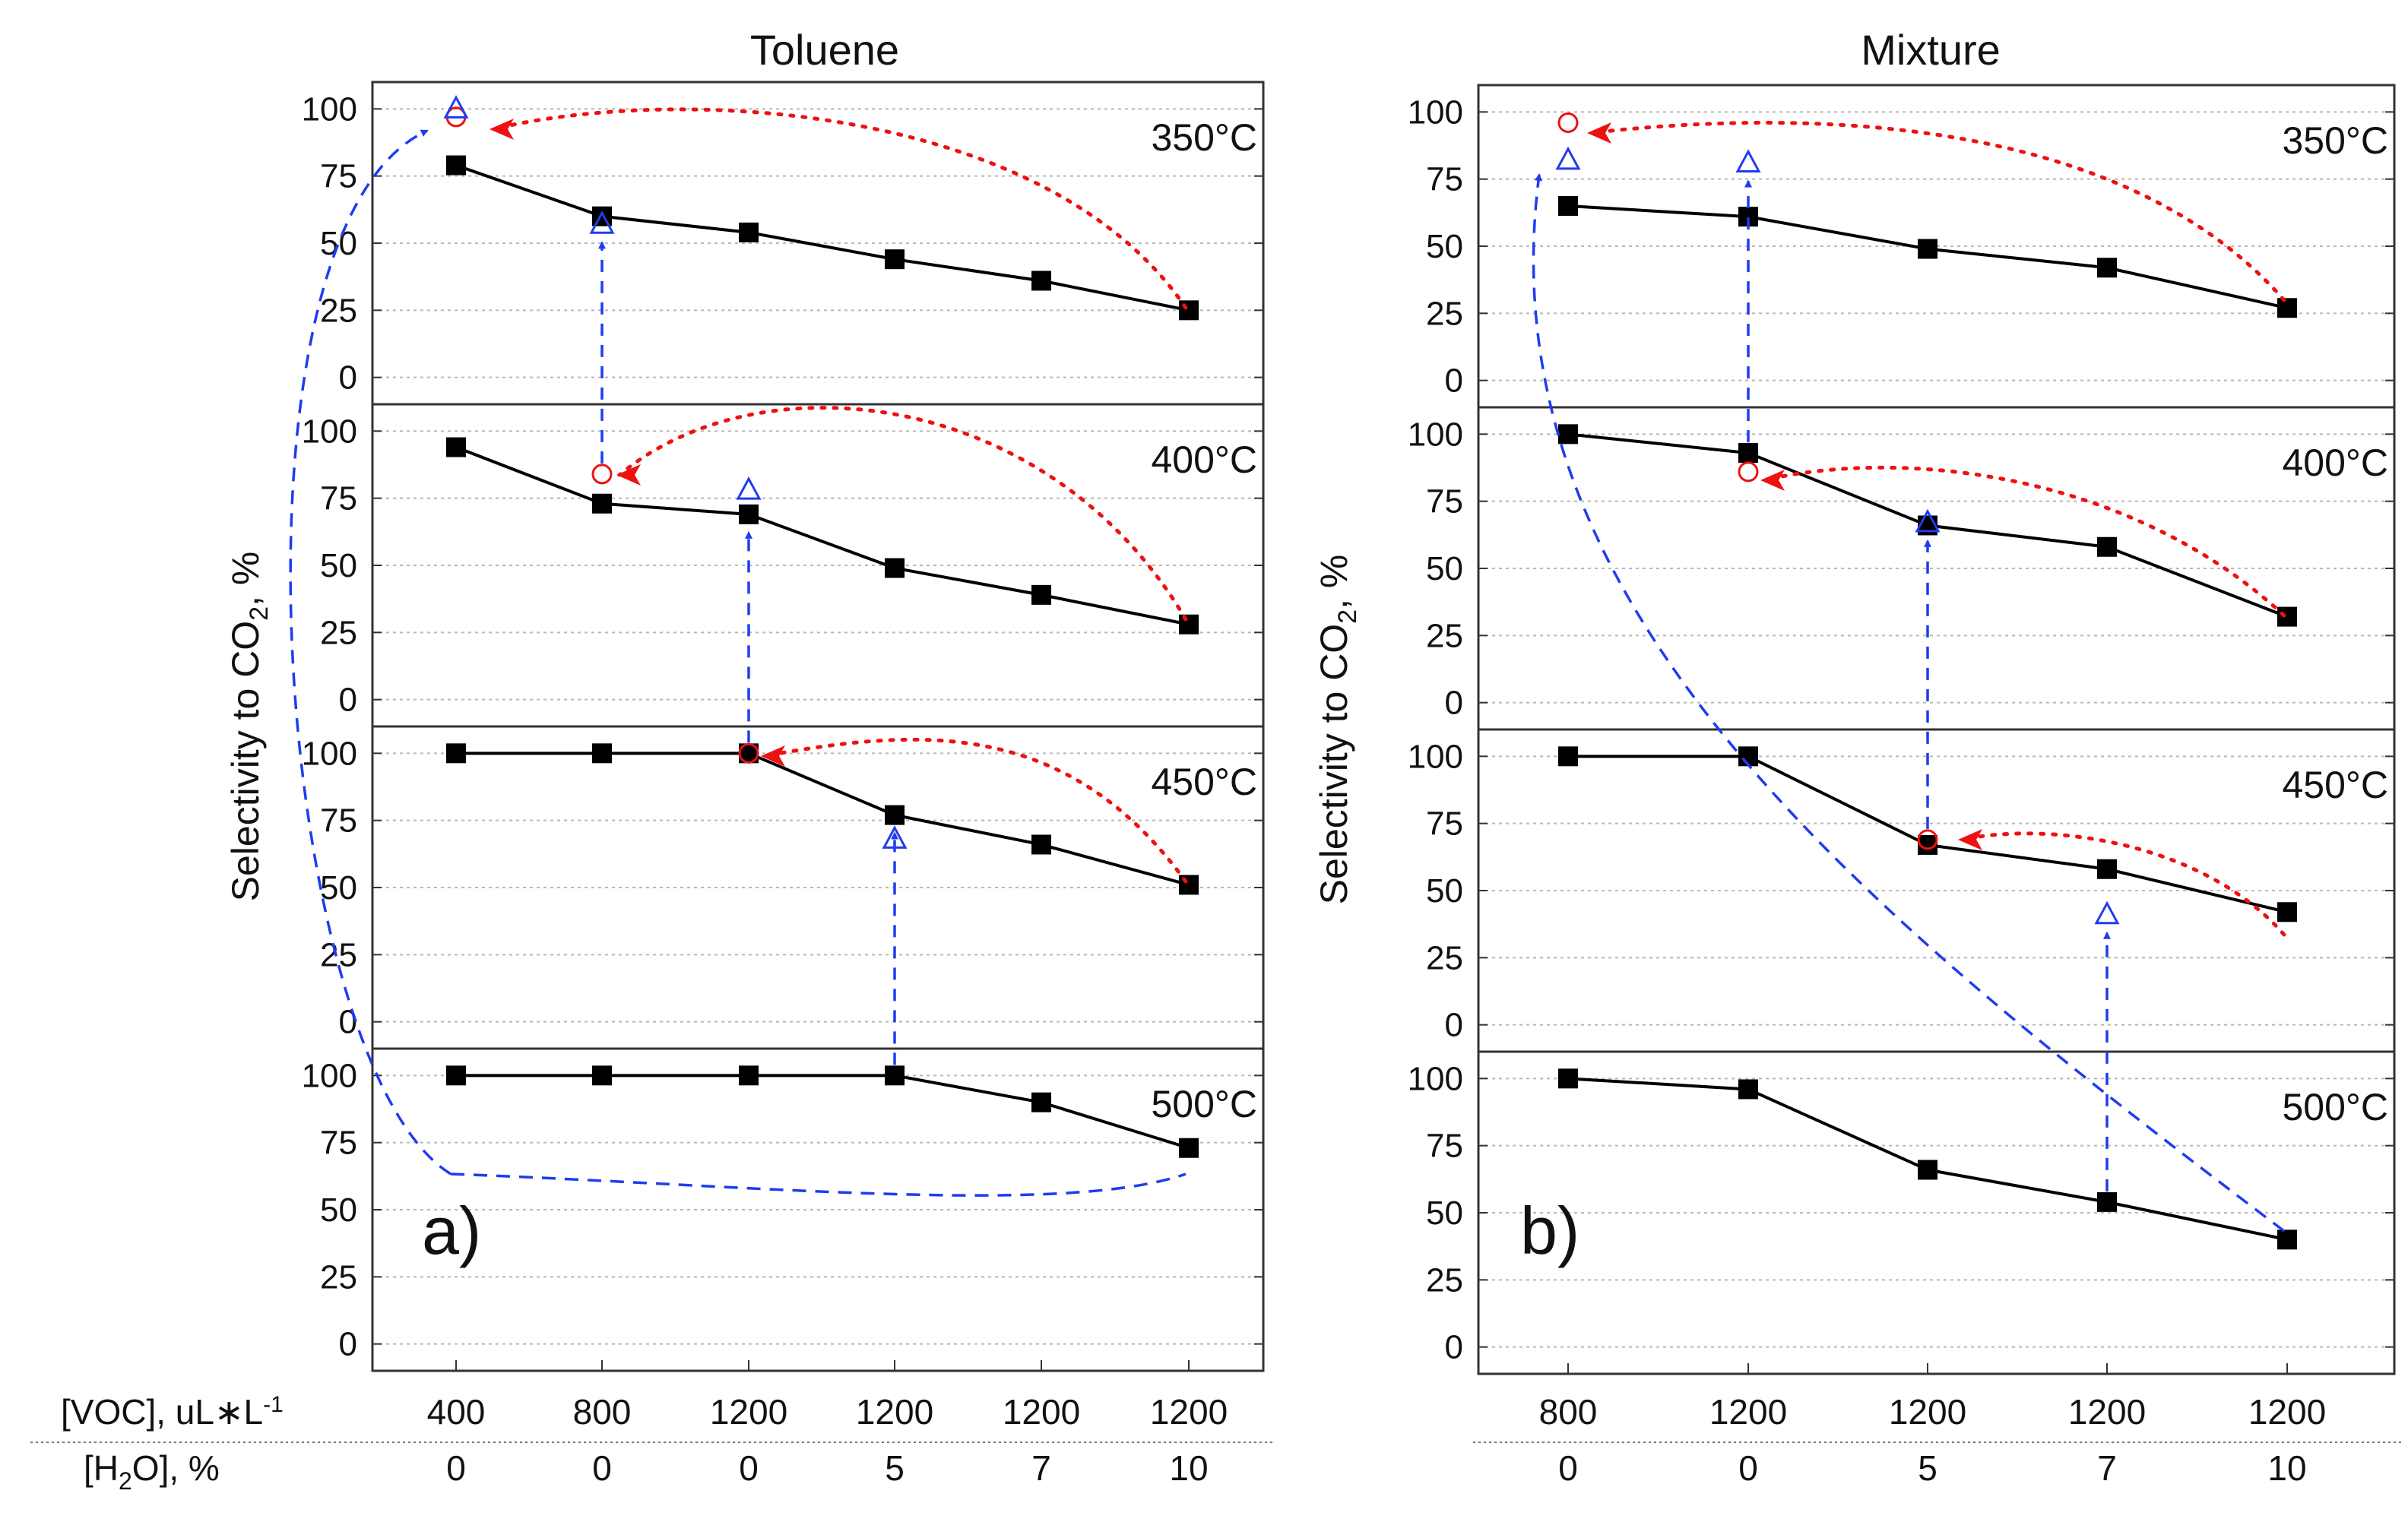 Image resolution: width=2408 pixels, height=1519 pixels. Describe the element at coordinates (152, 1471) in the screenshot. I see `h2o-row-label: [H2O], %` at that location.